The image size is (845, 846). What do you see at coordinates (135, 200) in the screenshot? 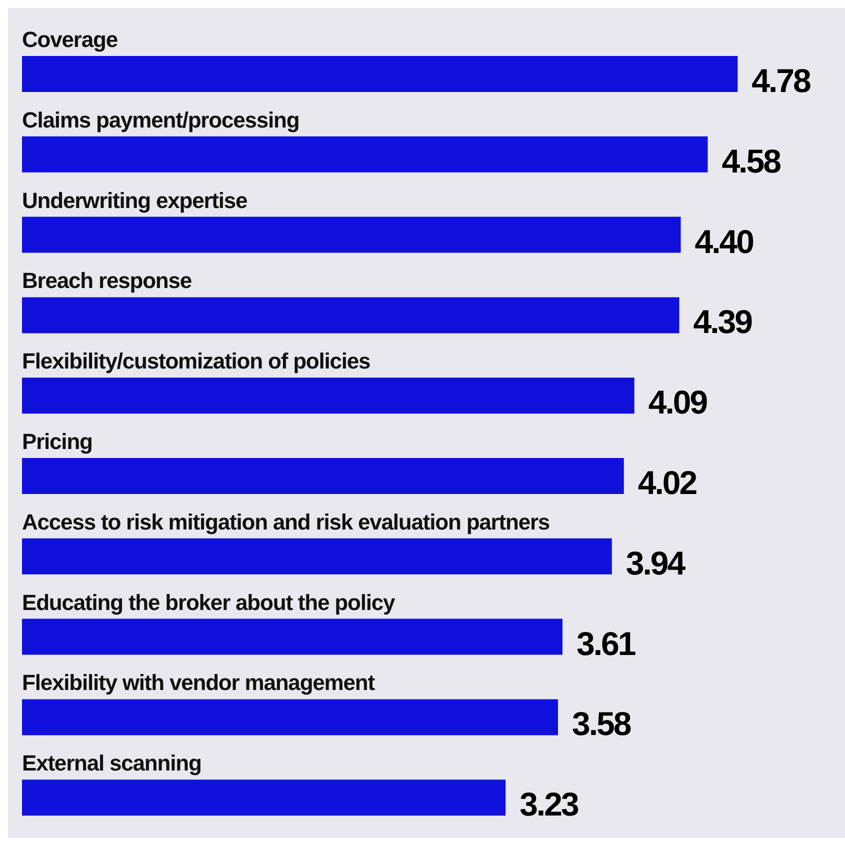
I see `y-tick-label: Underwriting expertise` at bounding box center [135, 200].